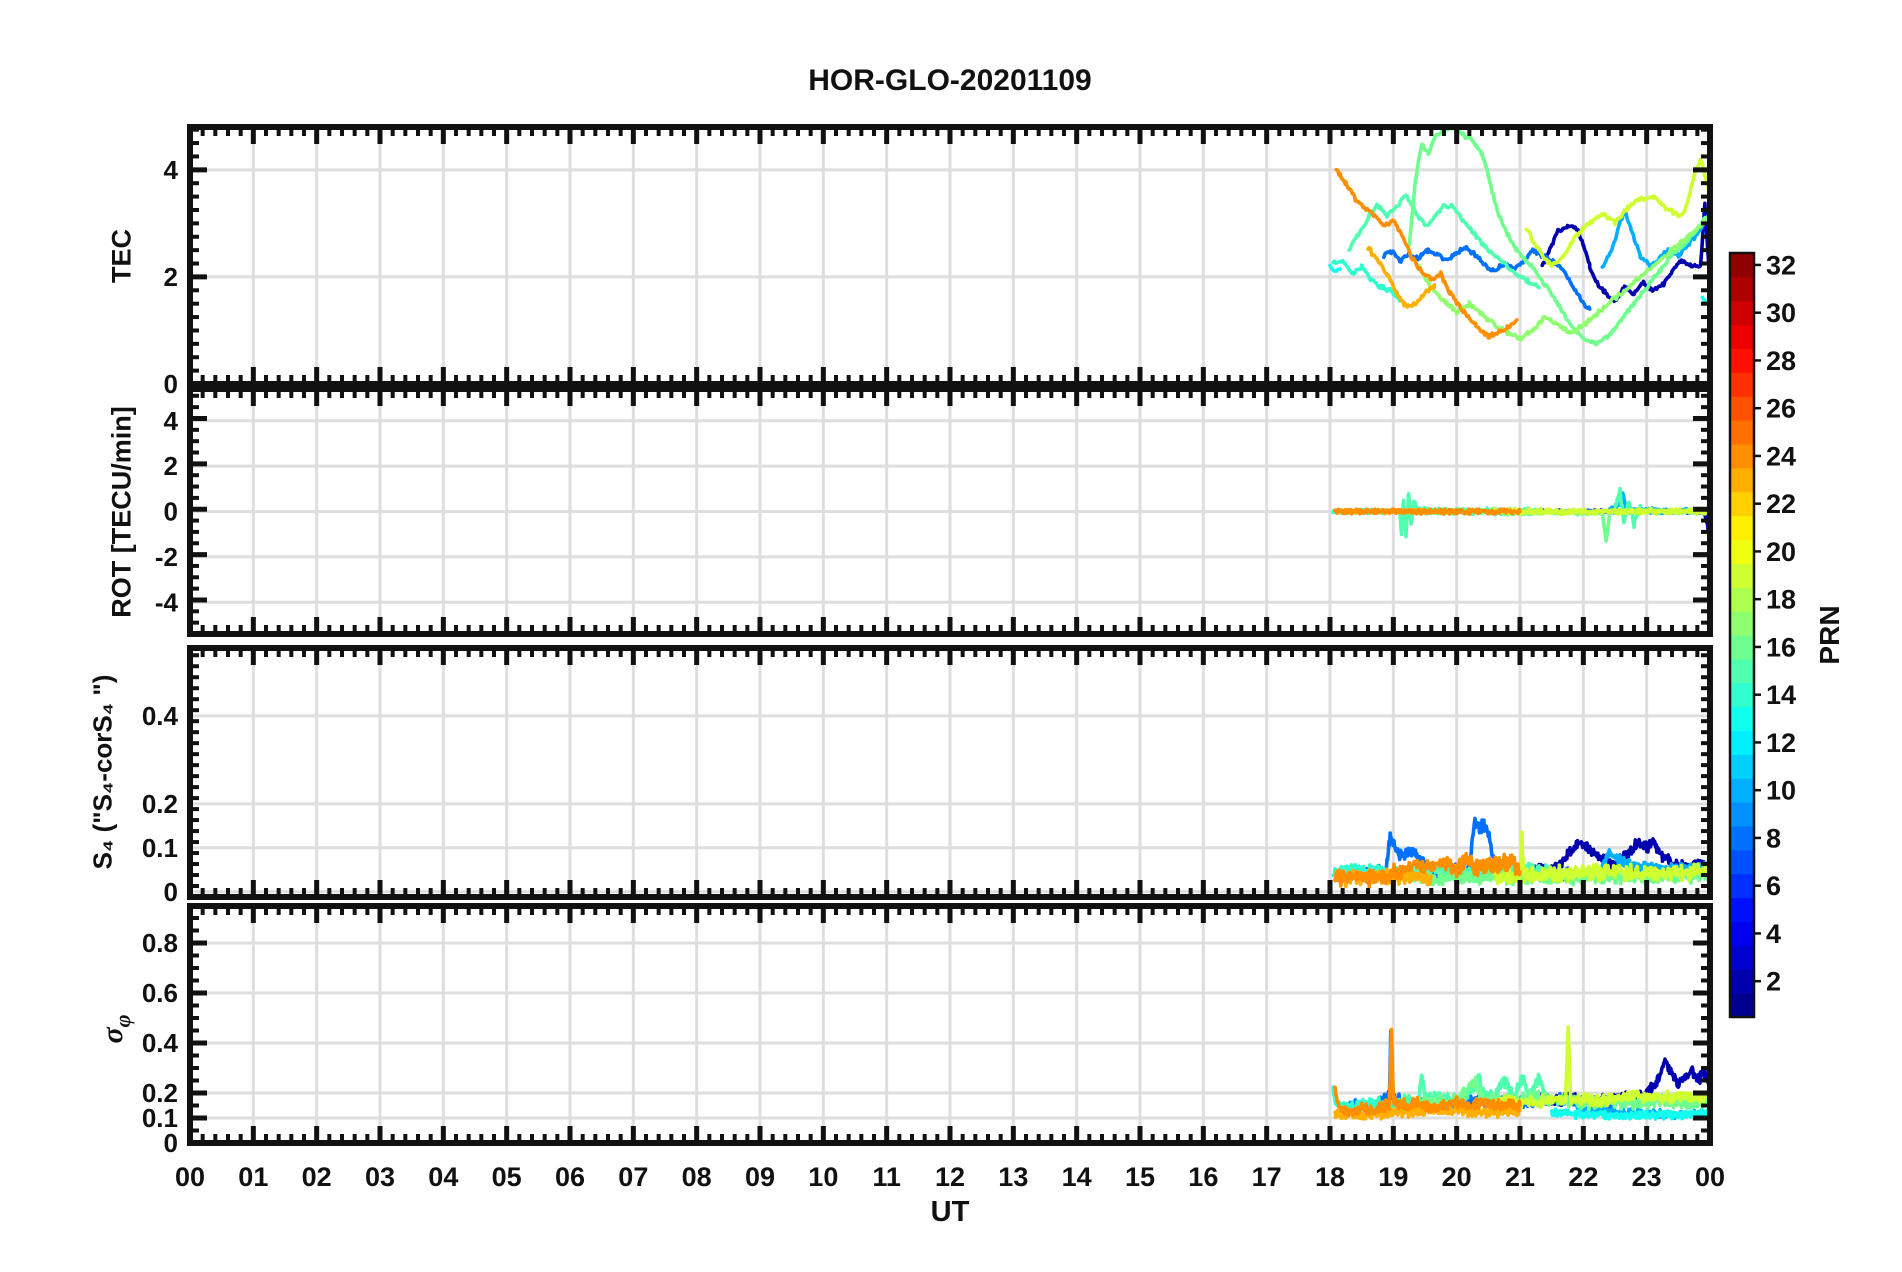 This screenshot has width=1902, height=1272. I want to click on ytick-label: -2, so click(166, 557).